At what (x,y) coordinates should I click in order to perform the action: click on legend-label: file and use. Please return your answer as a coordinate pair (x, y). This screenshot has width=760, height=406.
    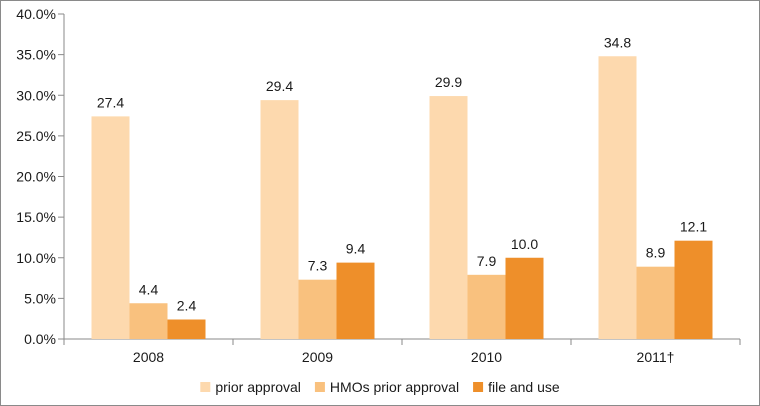
    Looking at the image, I should click on (524, 387).